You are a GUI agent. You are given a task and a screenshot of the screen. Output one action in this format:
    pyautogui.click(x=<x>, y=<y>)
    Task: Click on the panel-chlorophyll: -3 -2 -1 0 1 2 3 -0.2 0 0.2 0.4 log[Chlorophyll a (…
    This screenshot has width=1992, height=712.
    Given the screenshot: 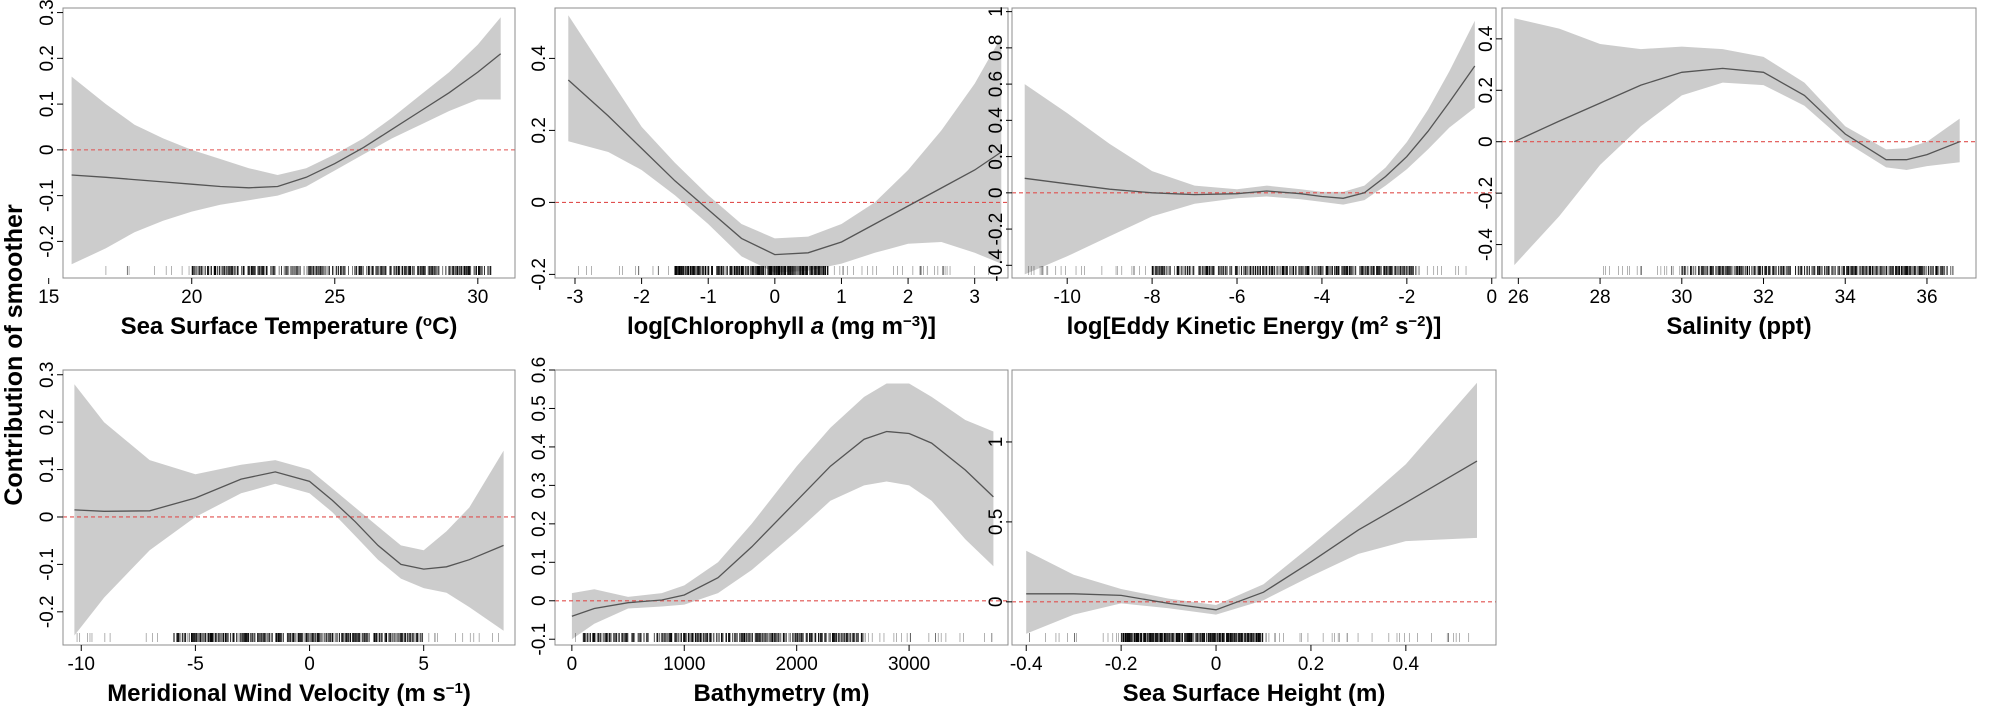 What is the action you would take?
    pyautogui.click(x=769, y=174)
    